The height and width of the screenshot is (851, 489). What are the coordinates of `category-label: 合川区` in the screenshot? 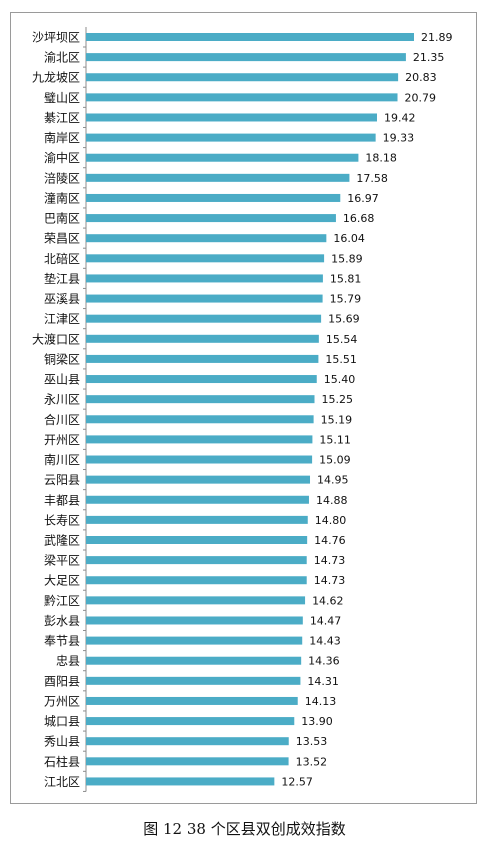 It's located at (62, 419).